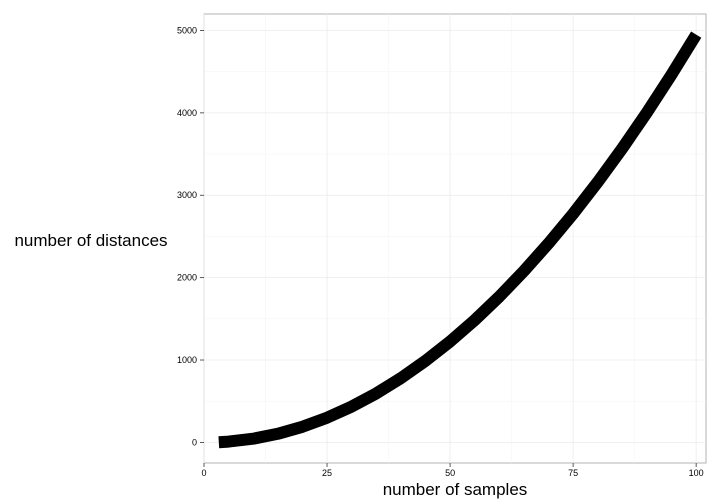 The width and height of the screenshot is (720, 504). What do you see at coordinates (187, 195) in the screenshot?
I see `y-tick-label: 3000` at bounding box center [187, 195].